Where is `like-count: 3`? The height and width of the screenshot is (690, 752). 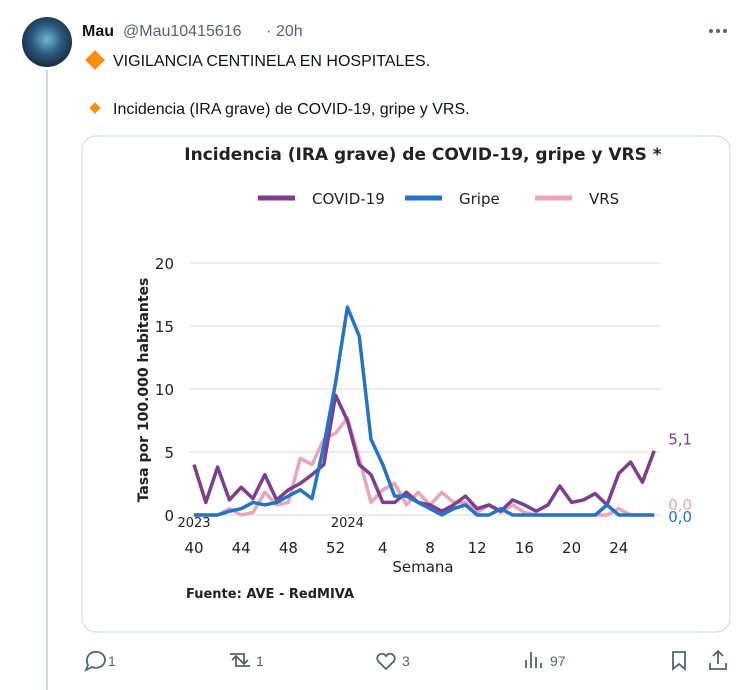
like-count: 3 is located at coordinates (406, 661).